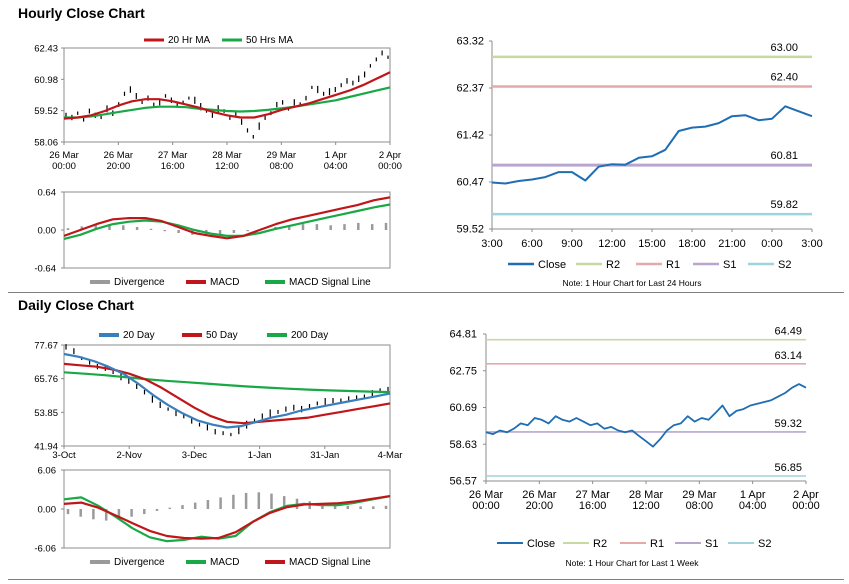  Describe the element at coordinates (46, 447) in the screenshot. I see `y-tick-label: 41.94` at that location.